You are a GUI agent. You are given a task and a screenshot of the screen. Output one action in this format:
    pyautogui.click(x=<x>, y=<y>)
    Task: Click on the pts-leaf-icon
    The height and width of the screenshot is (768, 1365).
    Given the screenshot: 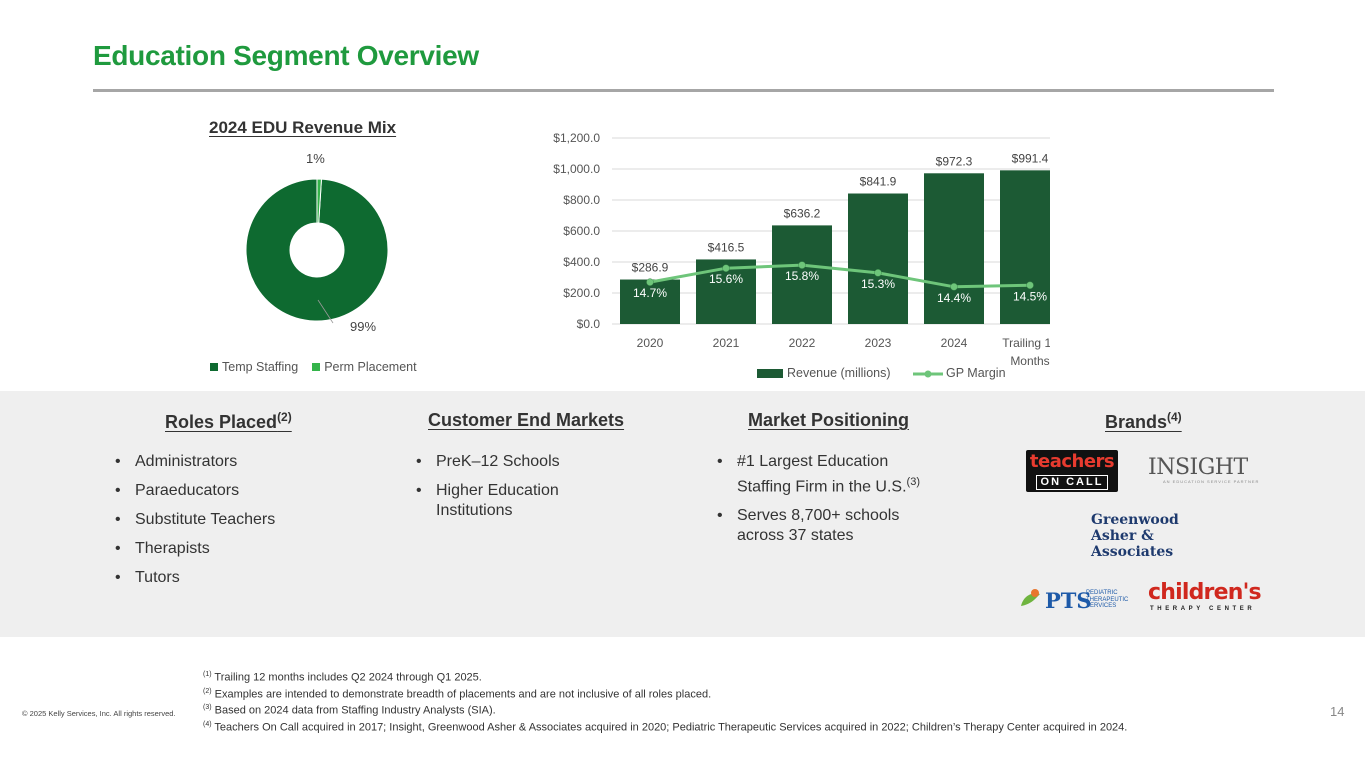 What is the action you would take?
    pyautogui.click(x=1030, y=597)
    